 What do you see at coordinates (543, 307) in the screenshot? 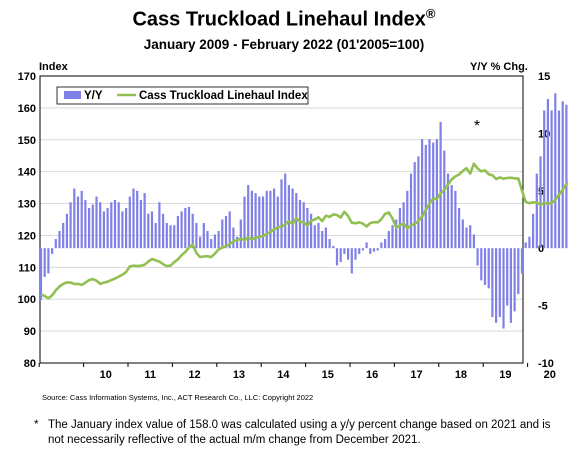
I see `right-tick-label: -5` at bounding box center [543, 307].